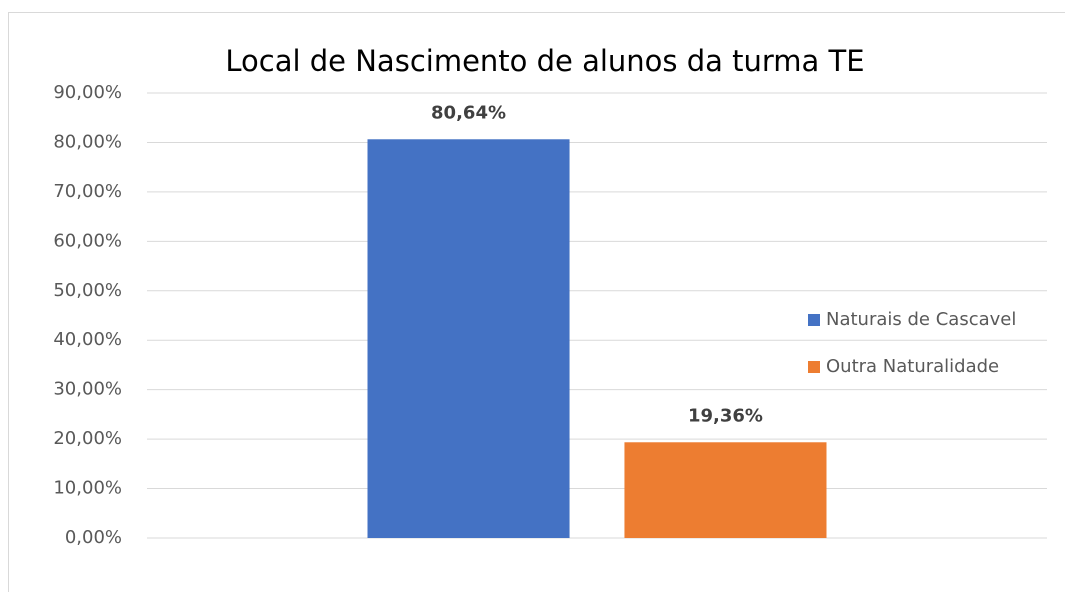 This screenshot has width=1065, height=592. I want to click on y-tick-label: 20,00%, so click(87, 438).